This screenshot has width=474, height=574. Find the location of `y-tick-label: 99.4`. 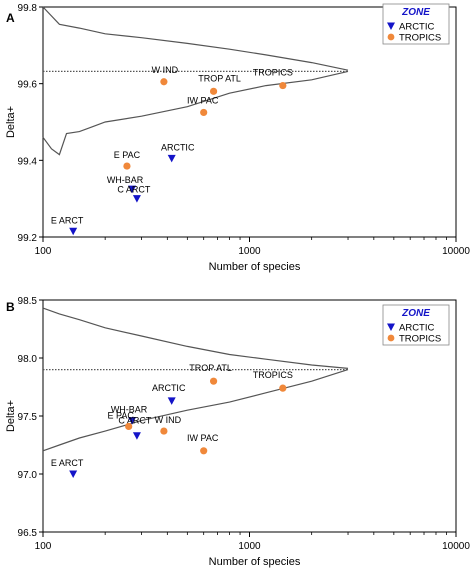

y-tick-label: 99.4 is located at coordinates (28, 161).